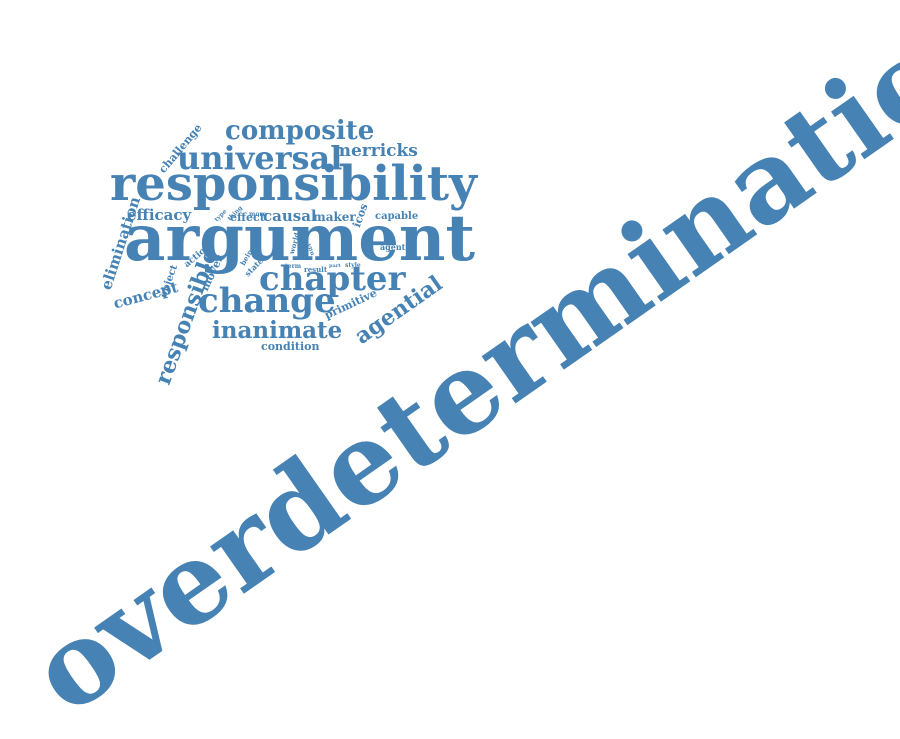 This screenshot has width=900, height=739. I want to click on word-causal: causal, so click(290, 216).